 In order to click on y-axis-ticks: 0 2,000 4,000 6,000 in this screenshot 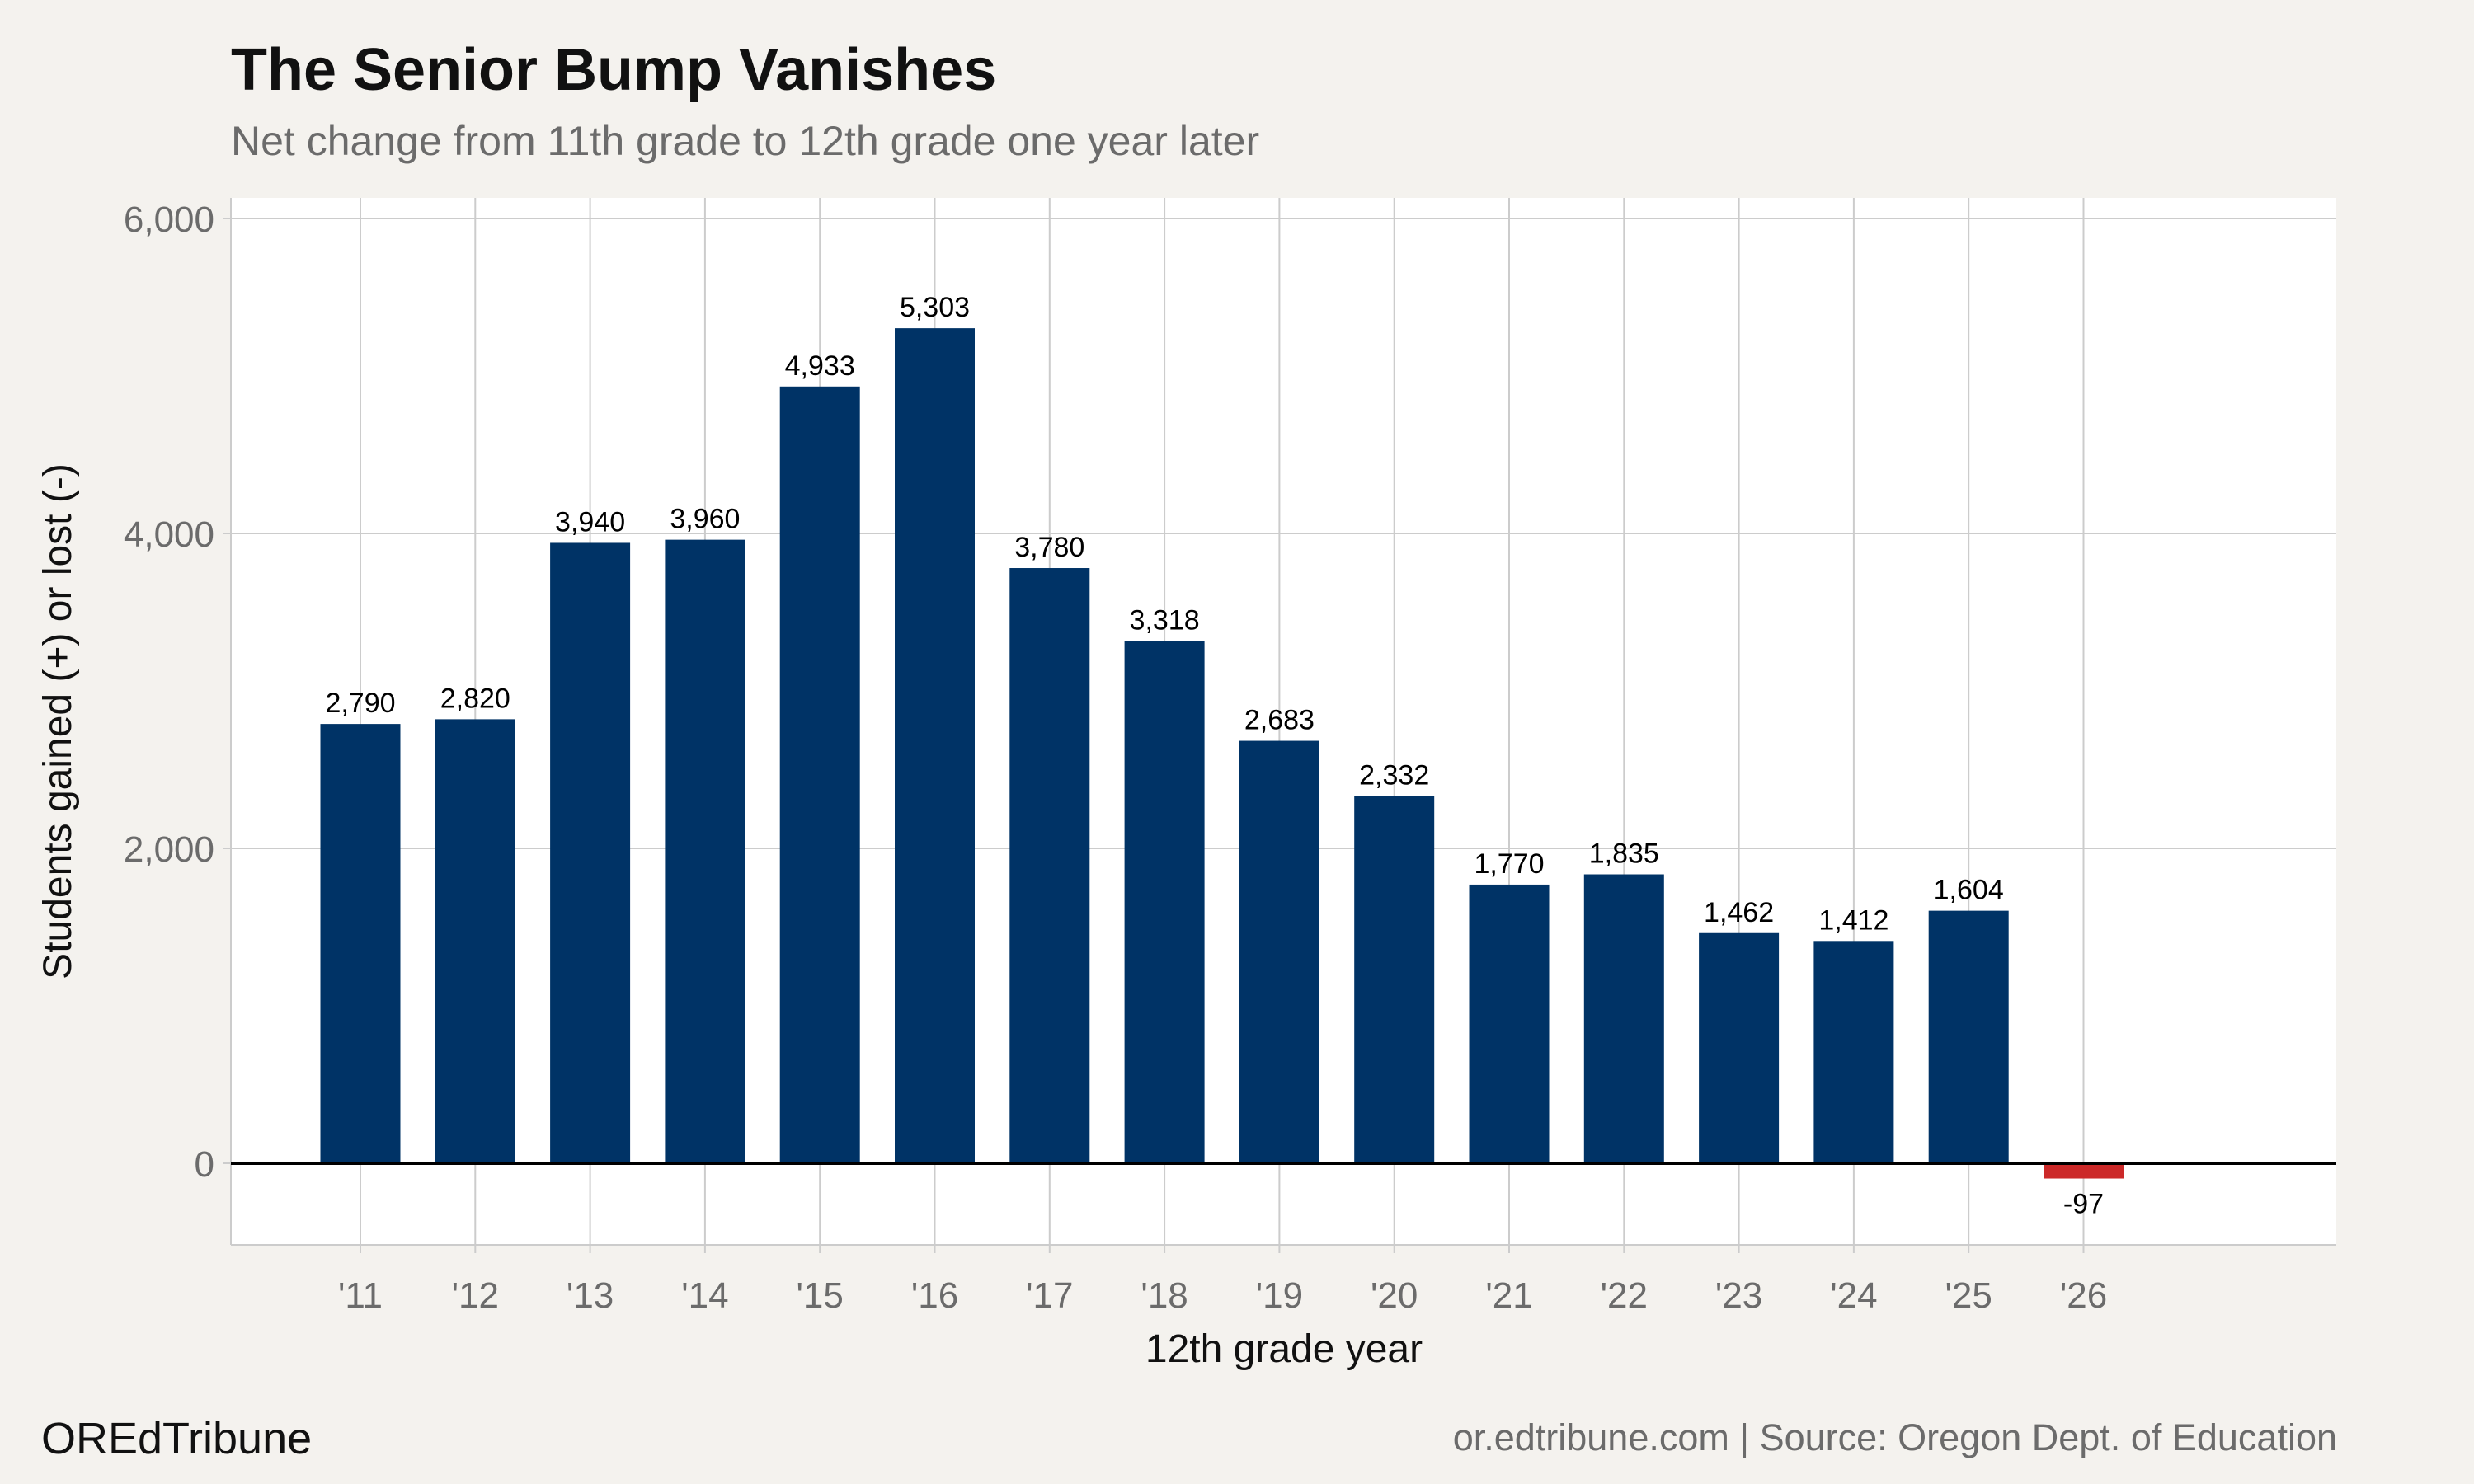, I will do `click(177, 692)`.